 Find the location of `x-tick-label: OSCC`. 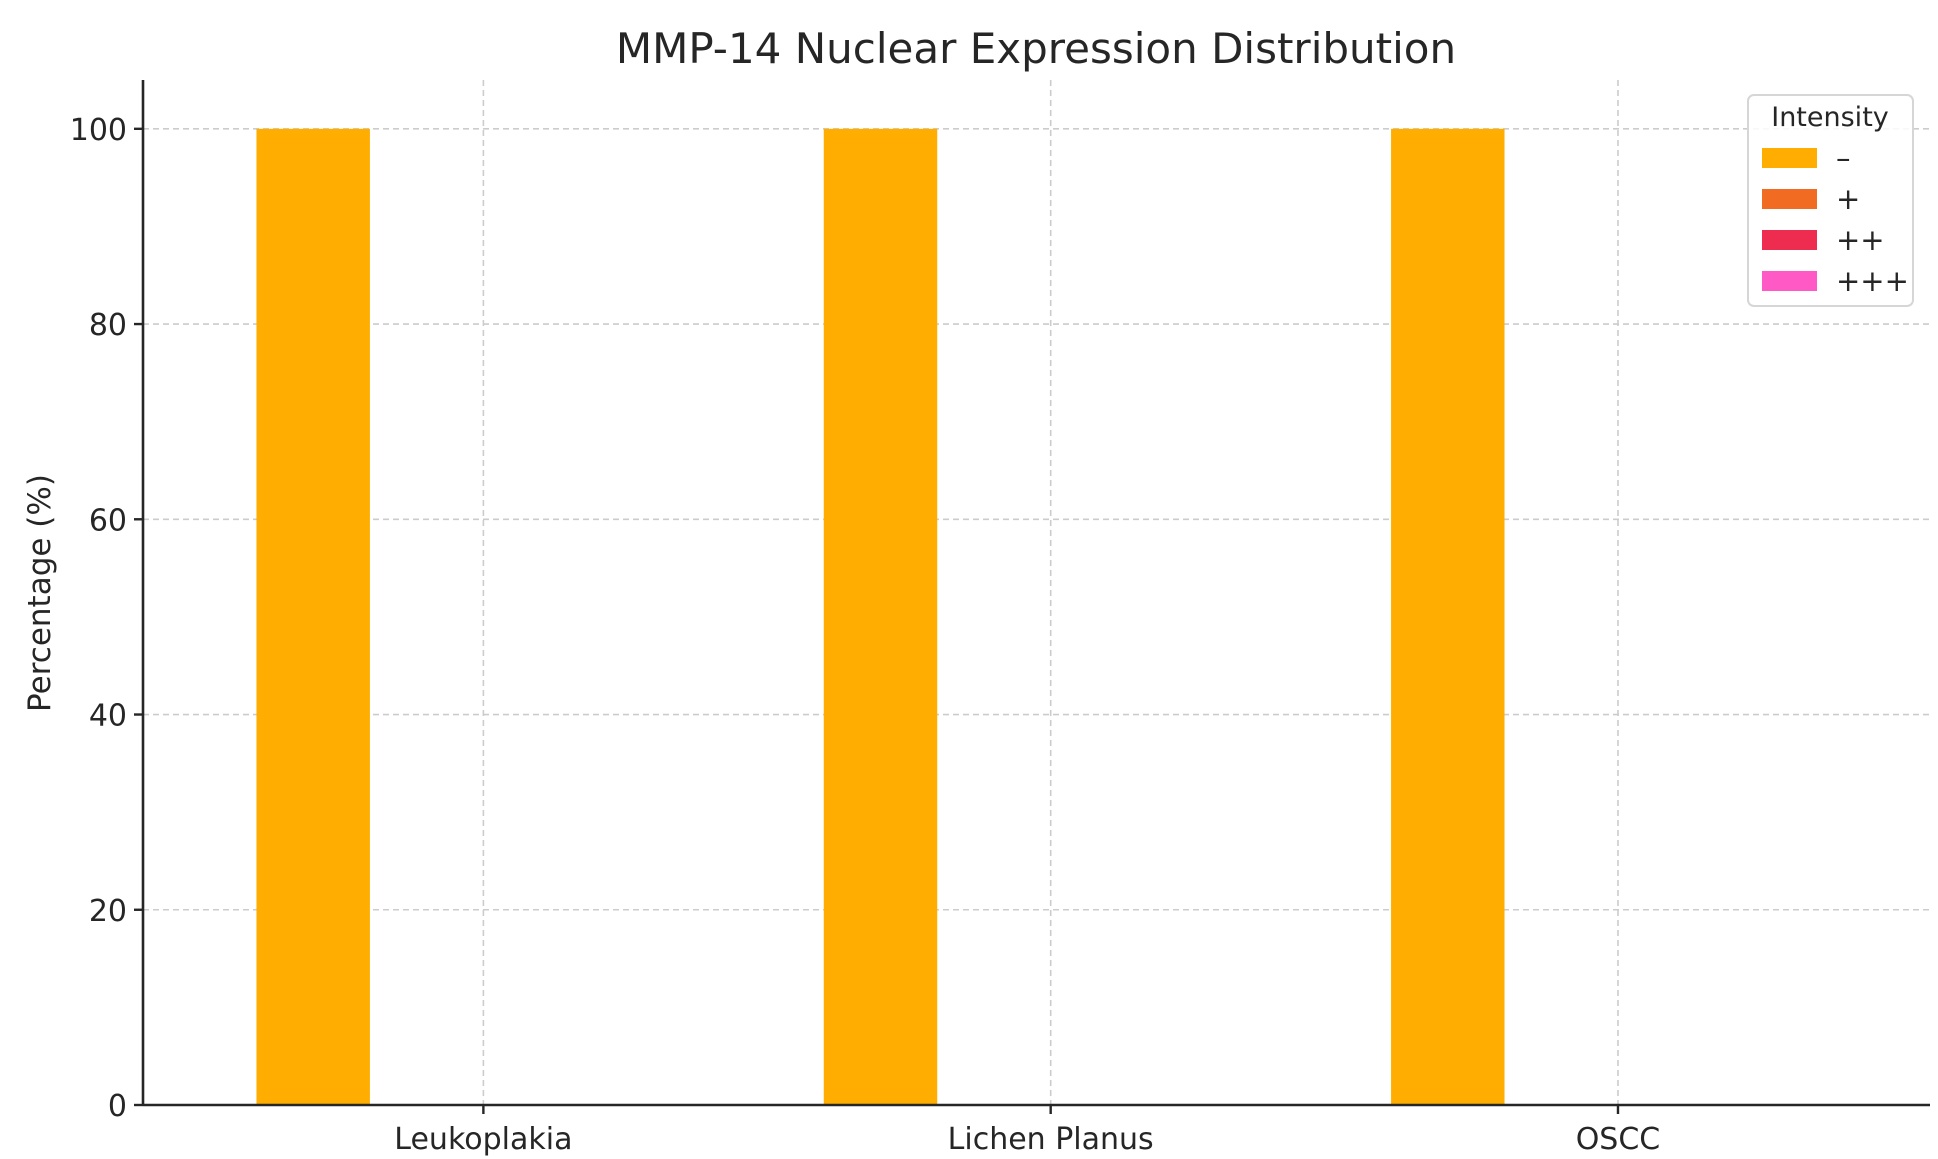

x-tick-label: OSCC is located at coordinates (1618, 1139).